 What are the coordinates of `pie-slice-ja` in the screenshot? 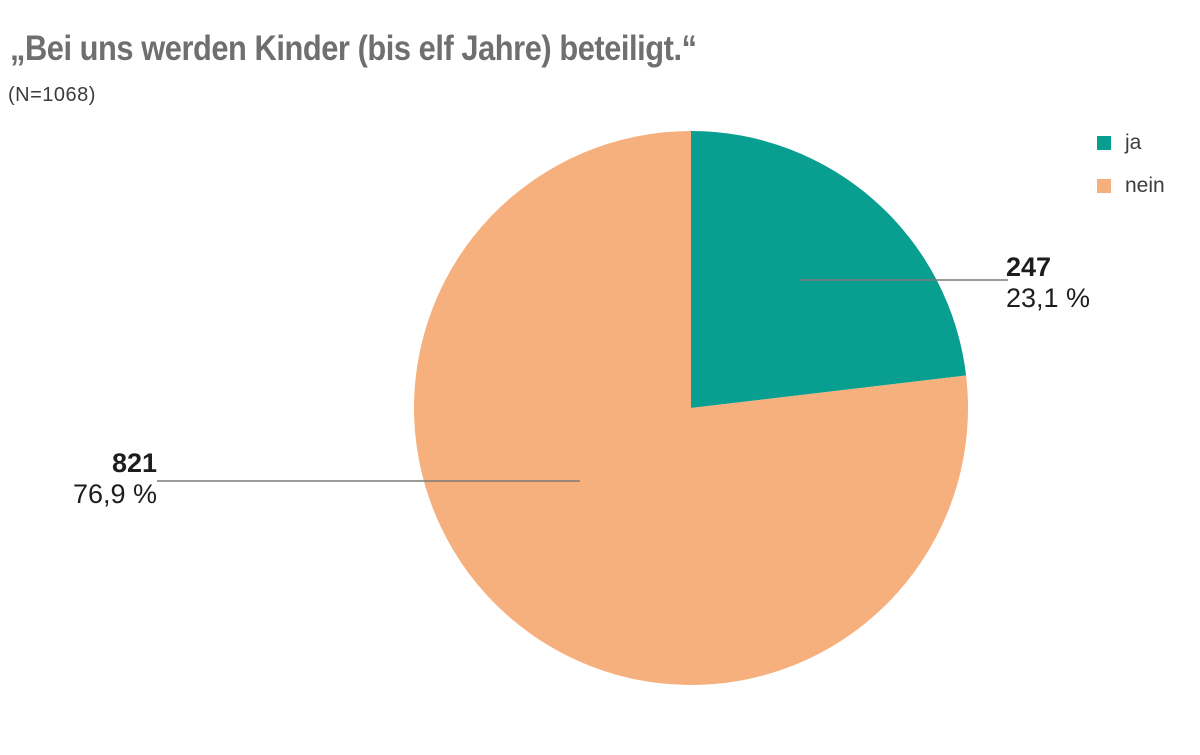 It's located at (829, 269).